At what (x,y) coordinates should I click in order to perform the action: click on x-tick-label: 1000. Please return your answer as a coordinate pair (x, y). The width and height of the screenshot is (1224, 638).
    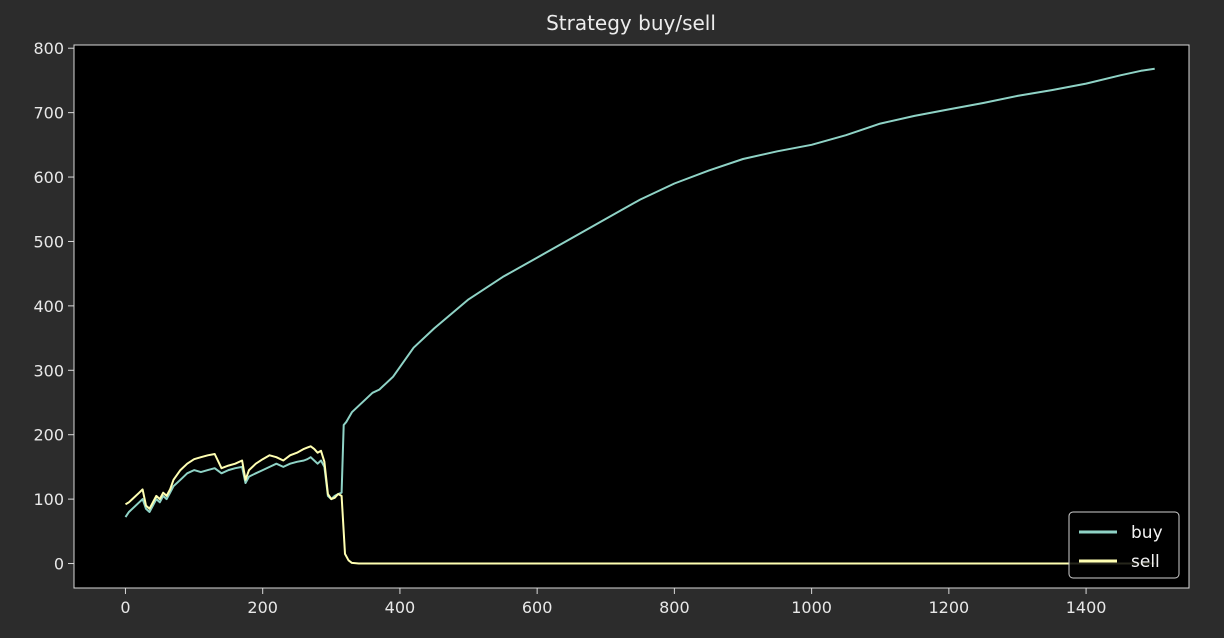
    Looking at the image, I should click on (811, 607).